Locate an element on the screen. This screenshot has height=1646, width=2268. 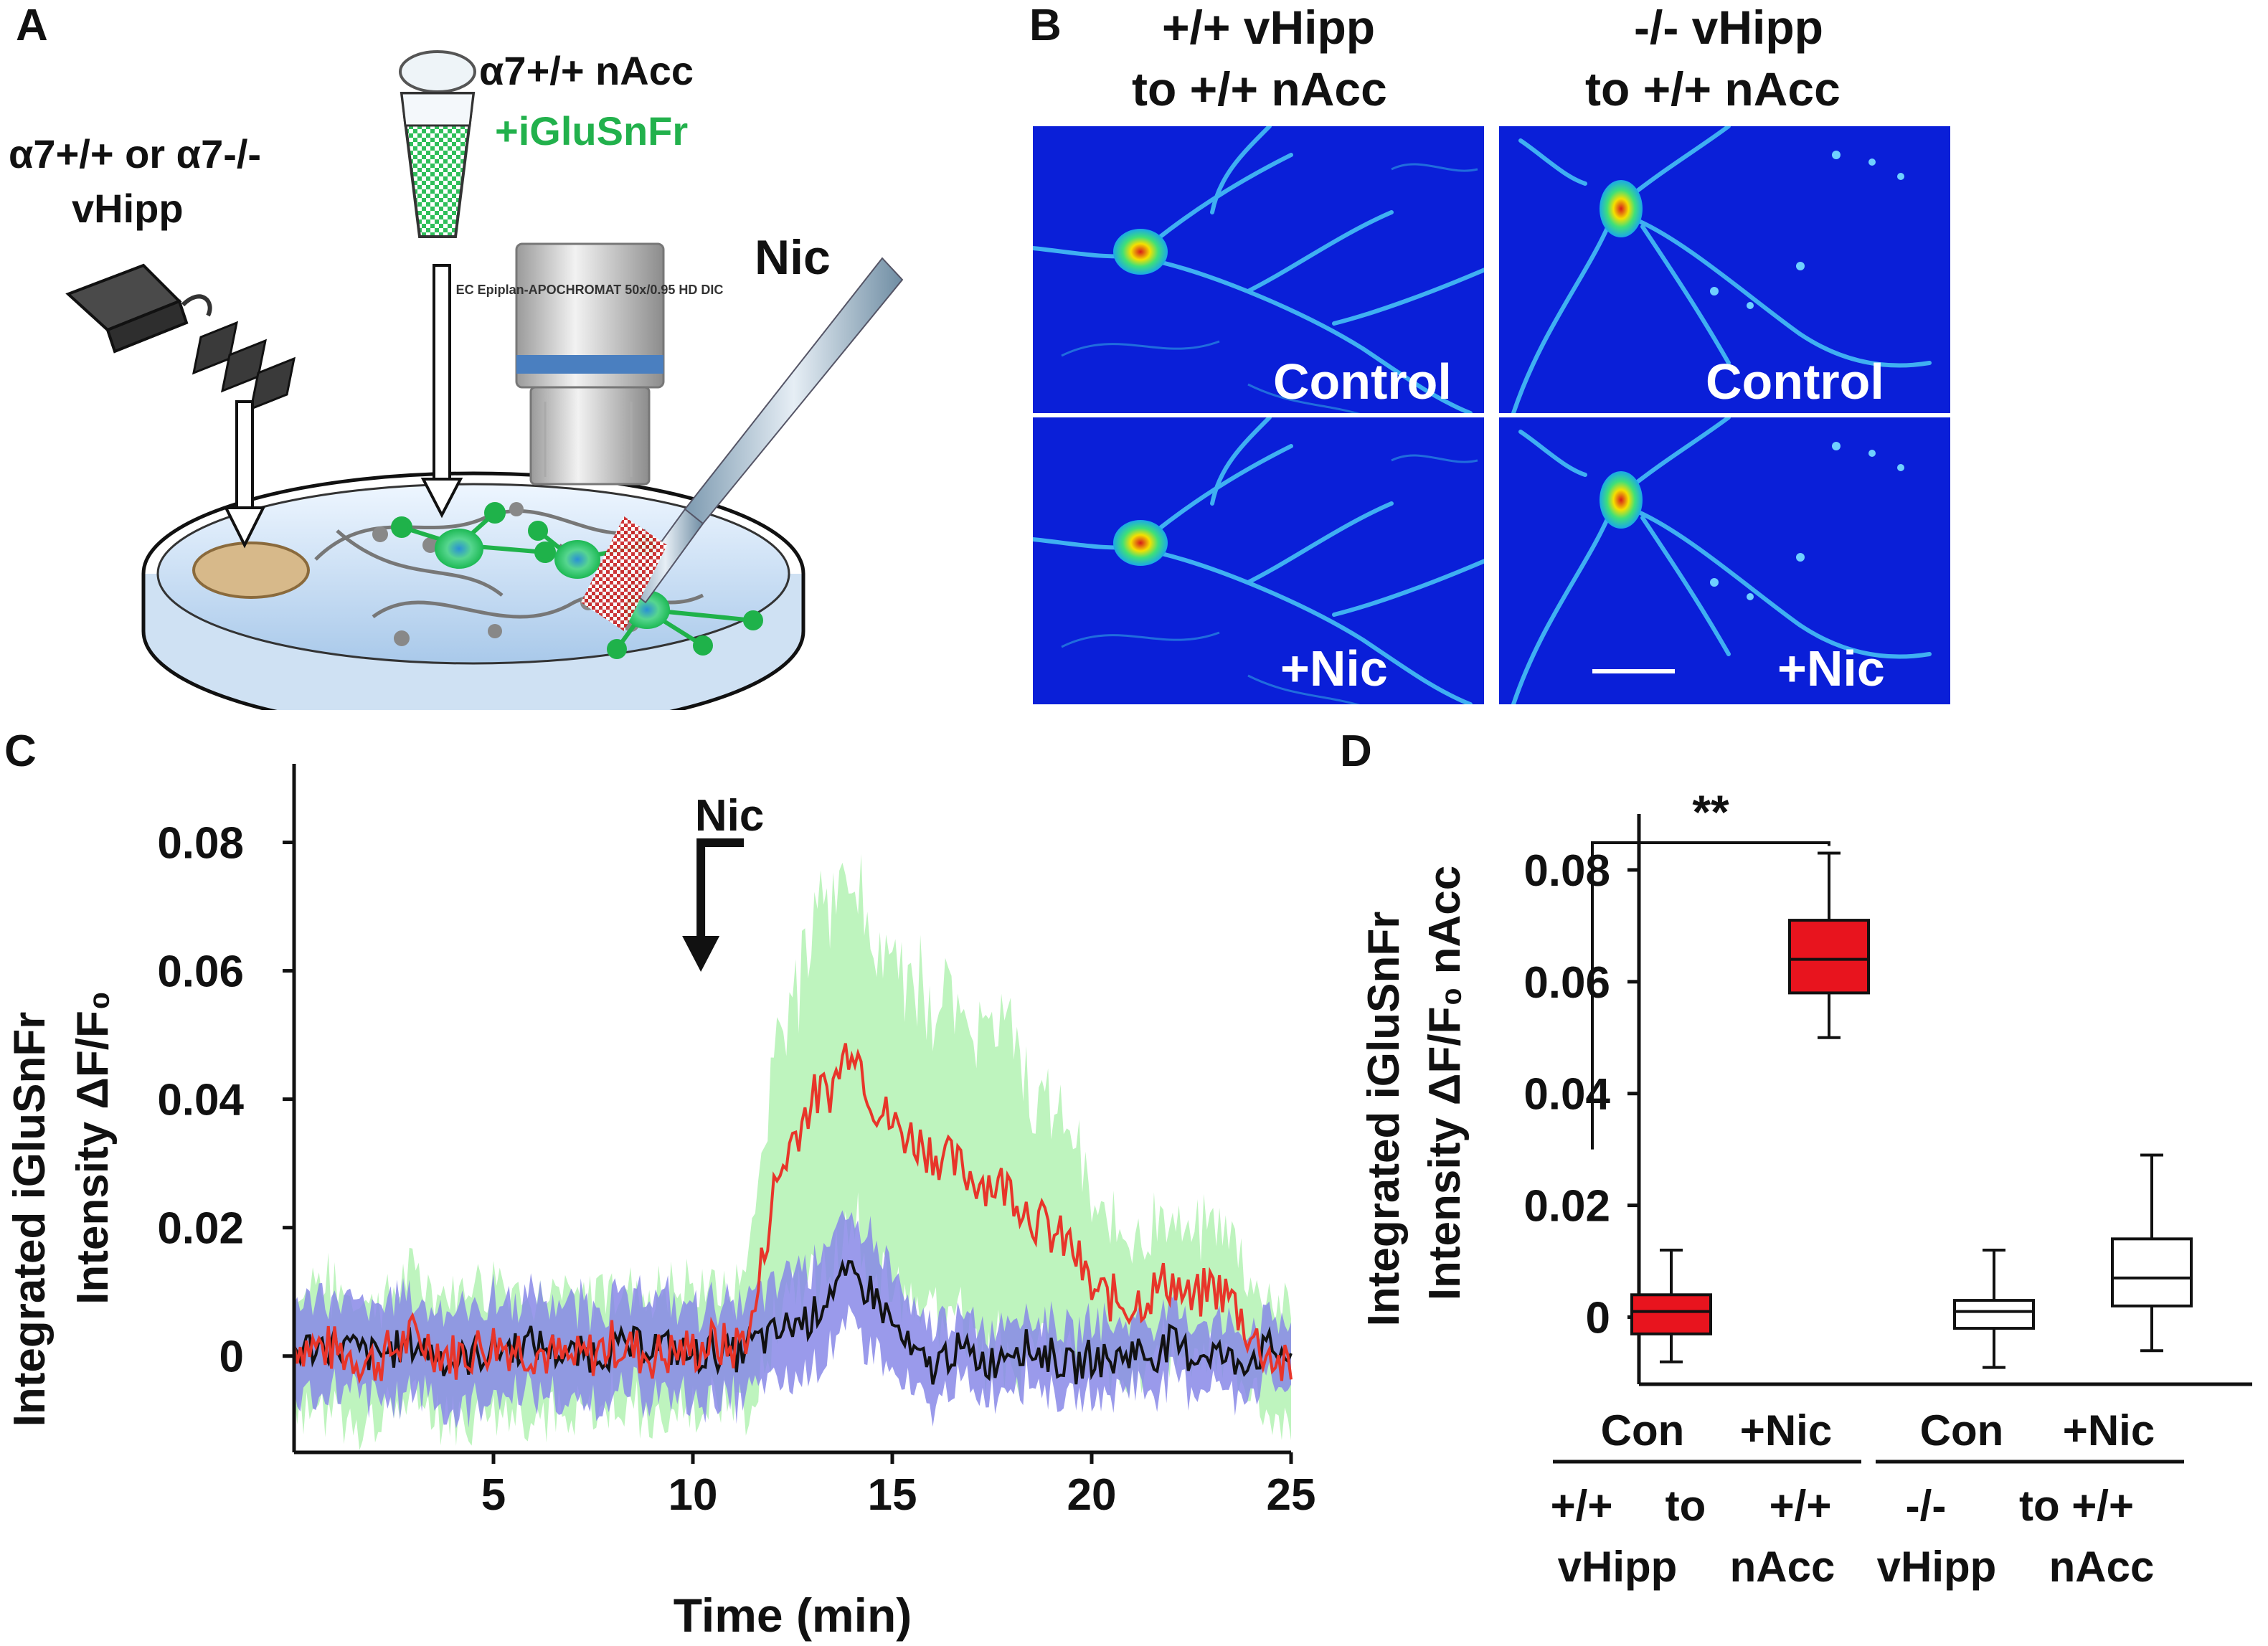
panel-b-col2-title-l2: to +/+ nAcc is located at coordinates (1713, 89).